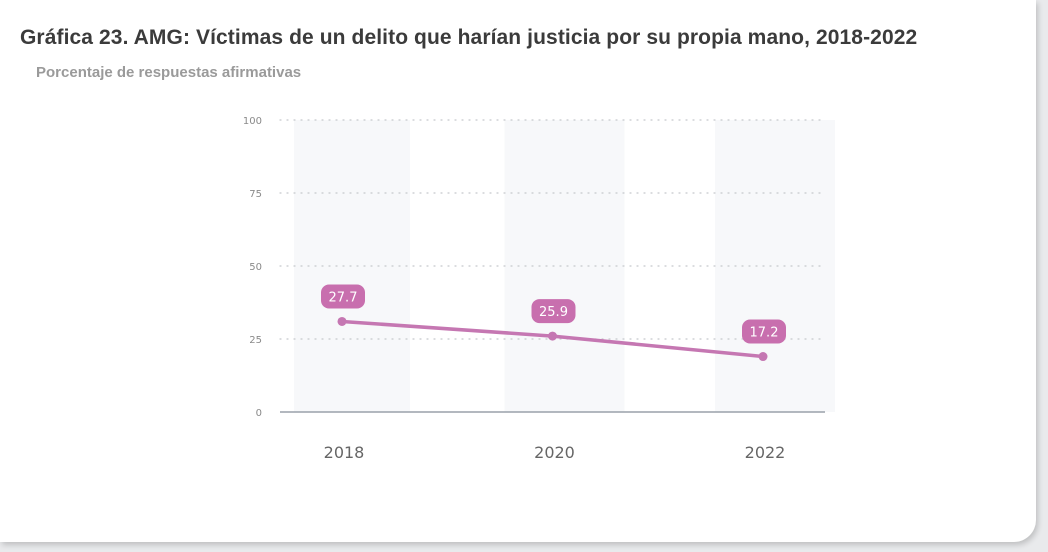 The width and height of the screenshot is (1048, 552). I want to click on svg-text: 17.2, so click(764, 333).